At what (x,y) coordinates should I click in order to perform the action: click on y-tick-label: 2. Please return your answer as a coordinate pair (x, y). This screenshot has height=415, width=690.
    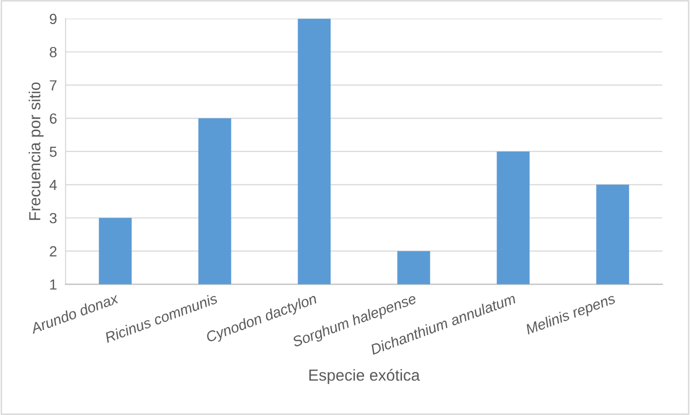
    Looking at the image, I should click on (53, 251).